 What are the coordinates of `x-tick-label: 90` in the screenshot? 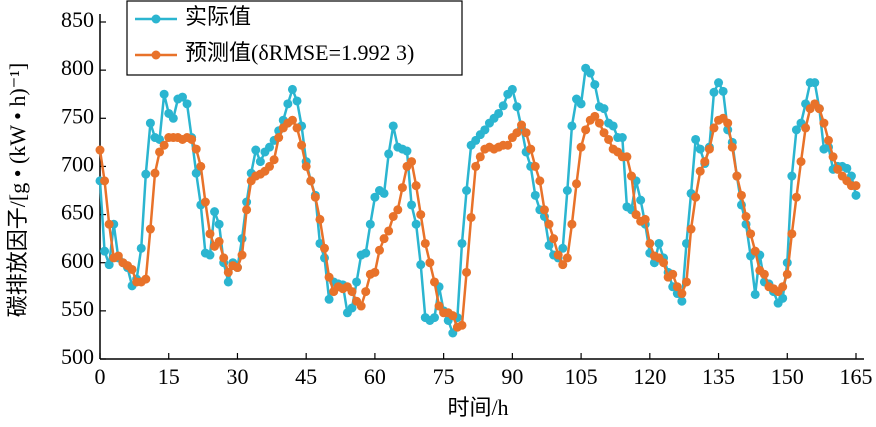 It's located at (512, 376).